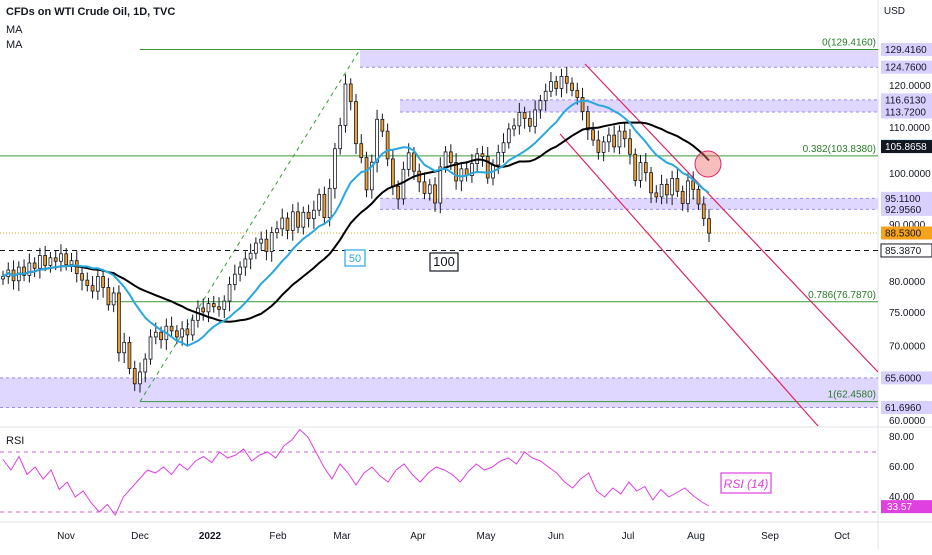  I want to click on rsi-last-label: 33.57, so click(899, 507).